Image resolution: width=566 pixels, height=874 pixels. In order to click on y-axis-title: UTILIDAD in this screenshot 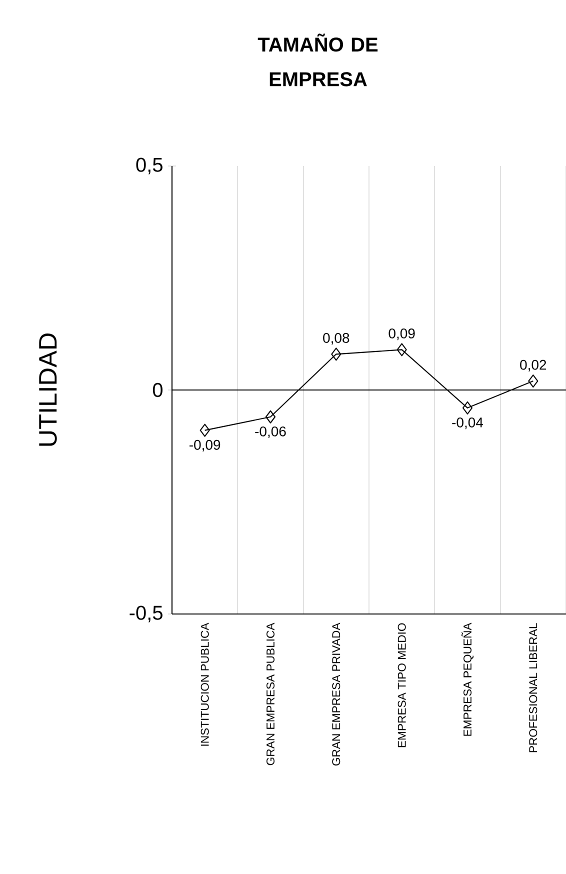, I will do `click(48, 389)`.